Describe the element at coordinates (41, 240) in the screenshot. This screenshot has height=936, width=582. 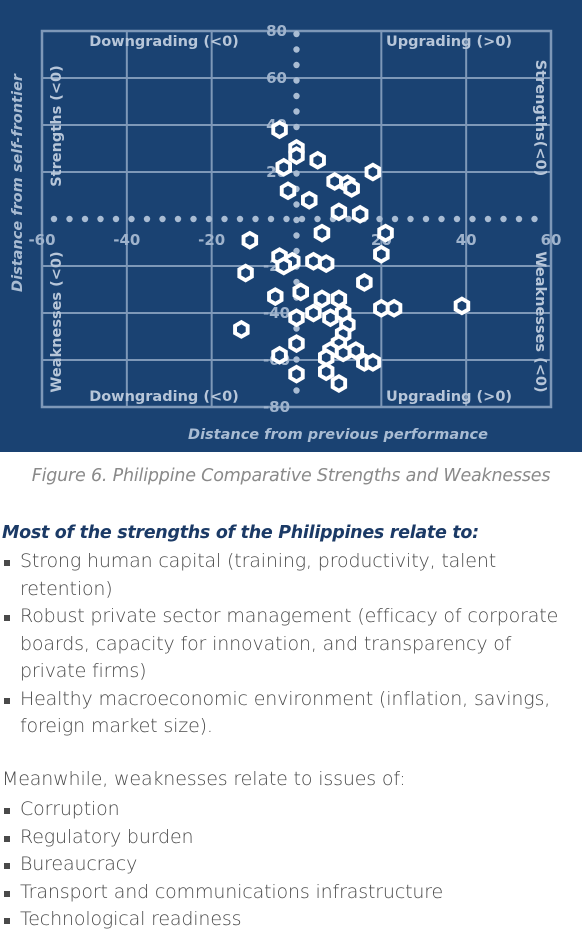
I see `x-tick-label: -60` at that location.